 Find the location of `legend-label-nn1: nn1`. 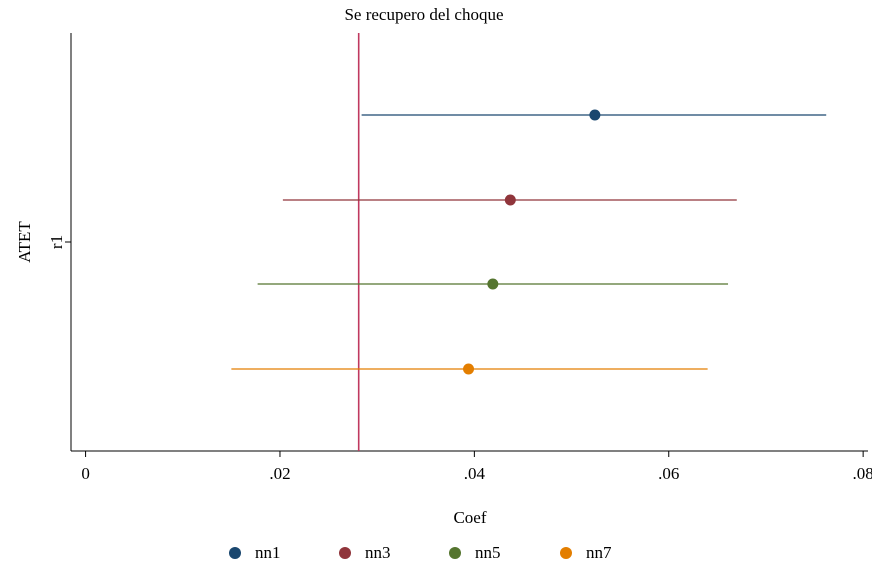

legend-label-nn1: nn1 is located at coordinates (268, 552).